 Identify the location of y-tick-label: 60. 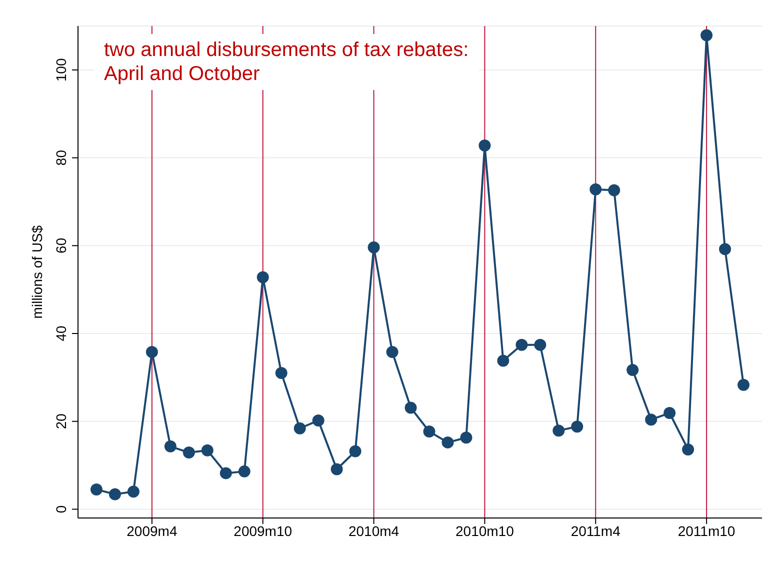
(61, 246).